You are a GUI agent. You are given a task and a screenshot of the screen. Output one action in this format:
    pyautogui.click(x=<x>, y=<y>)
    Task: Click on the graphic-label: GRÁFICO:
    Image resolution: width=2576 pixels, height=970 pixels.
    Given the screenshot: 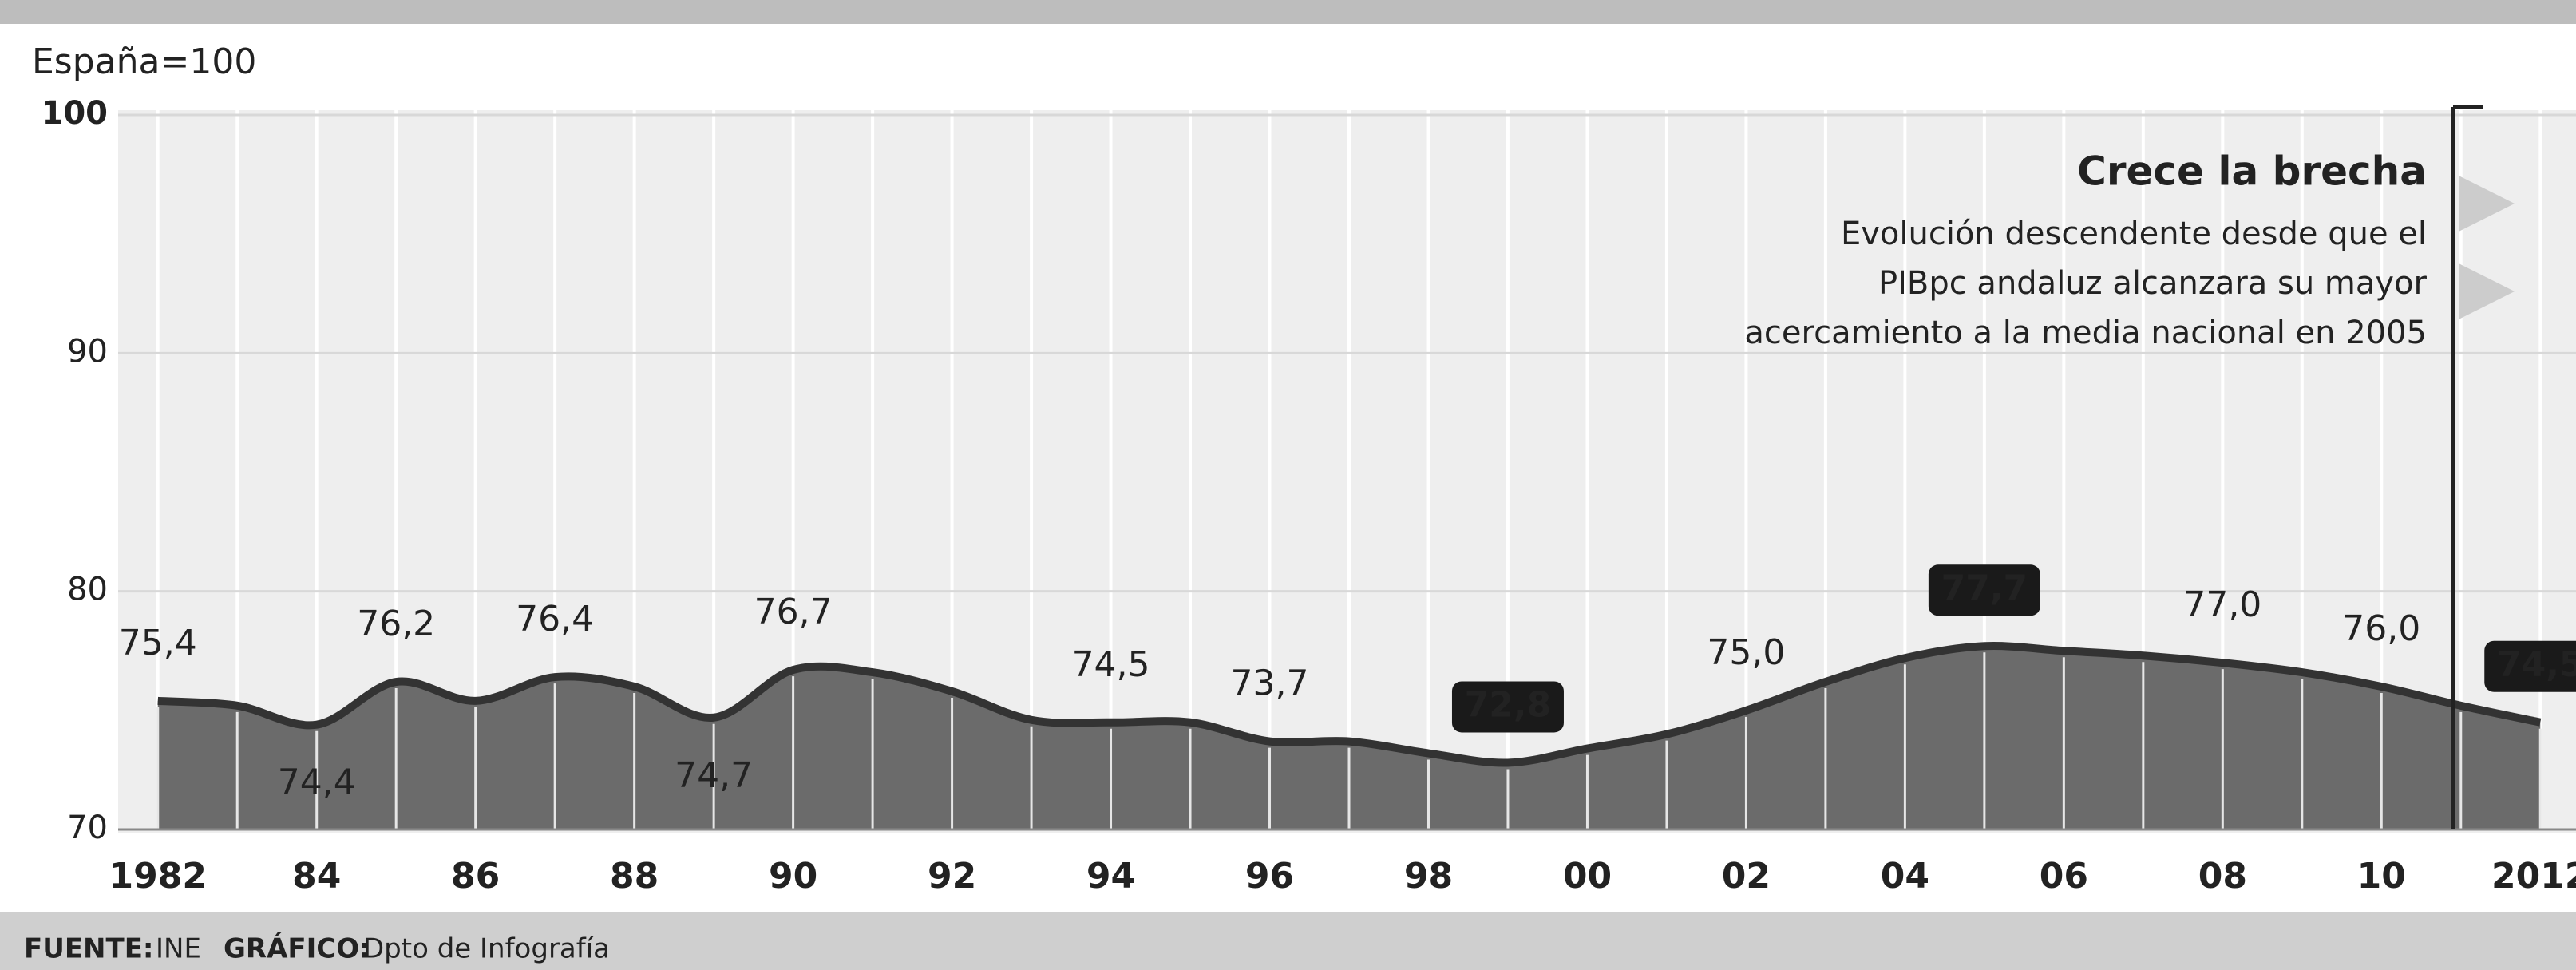 What is the action you would take?
    pyautogui.click(x=297, y=948)
    